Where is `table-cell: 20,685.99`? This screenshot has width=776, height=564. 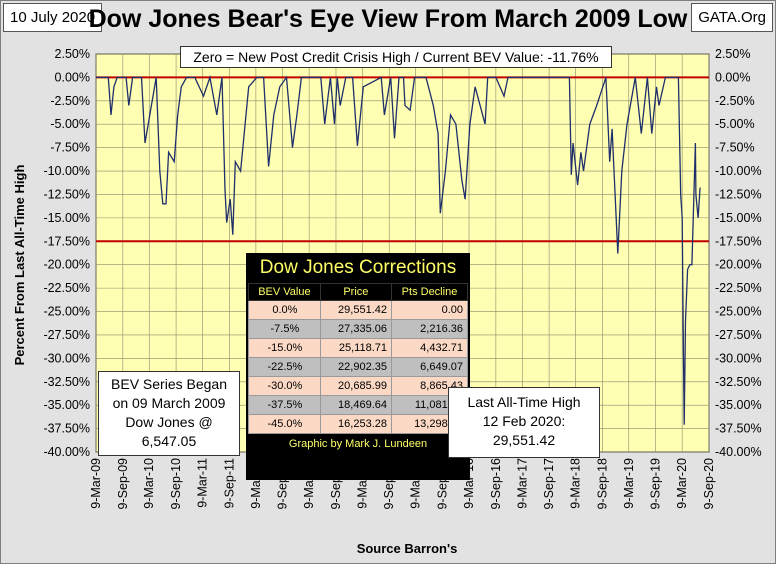
table-cell: 20,685.99 is located at coordinates (355, 386).